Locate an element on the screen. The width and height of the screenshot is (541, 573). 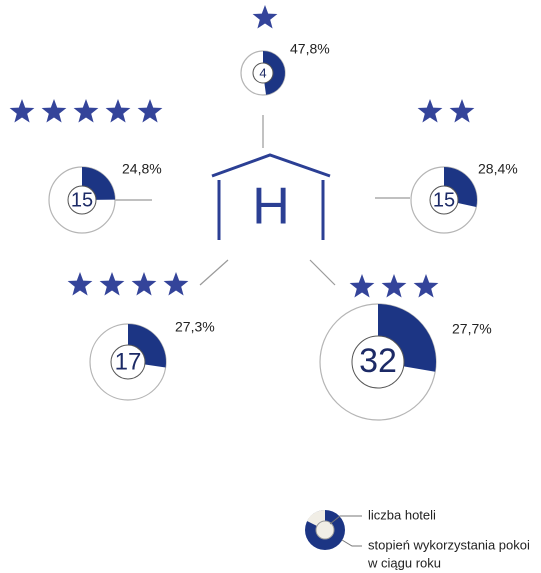
building-letter: H is located at coordinates (271, 207).